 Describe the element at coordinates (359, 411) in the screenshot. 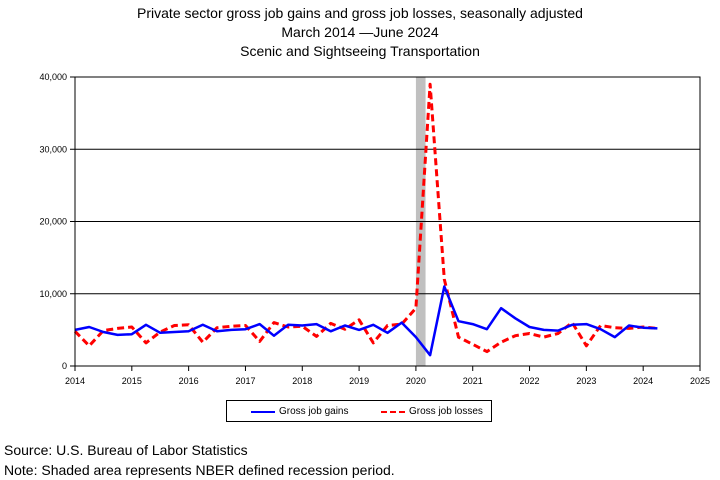

I see `legend: Gross job gains Gross job losses` at that location.